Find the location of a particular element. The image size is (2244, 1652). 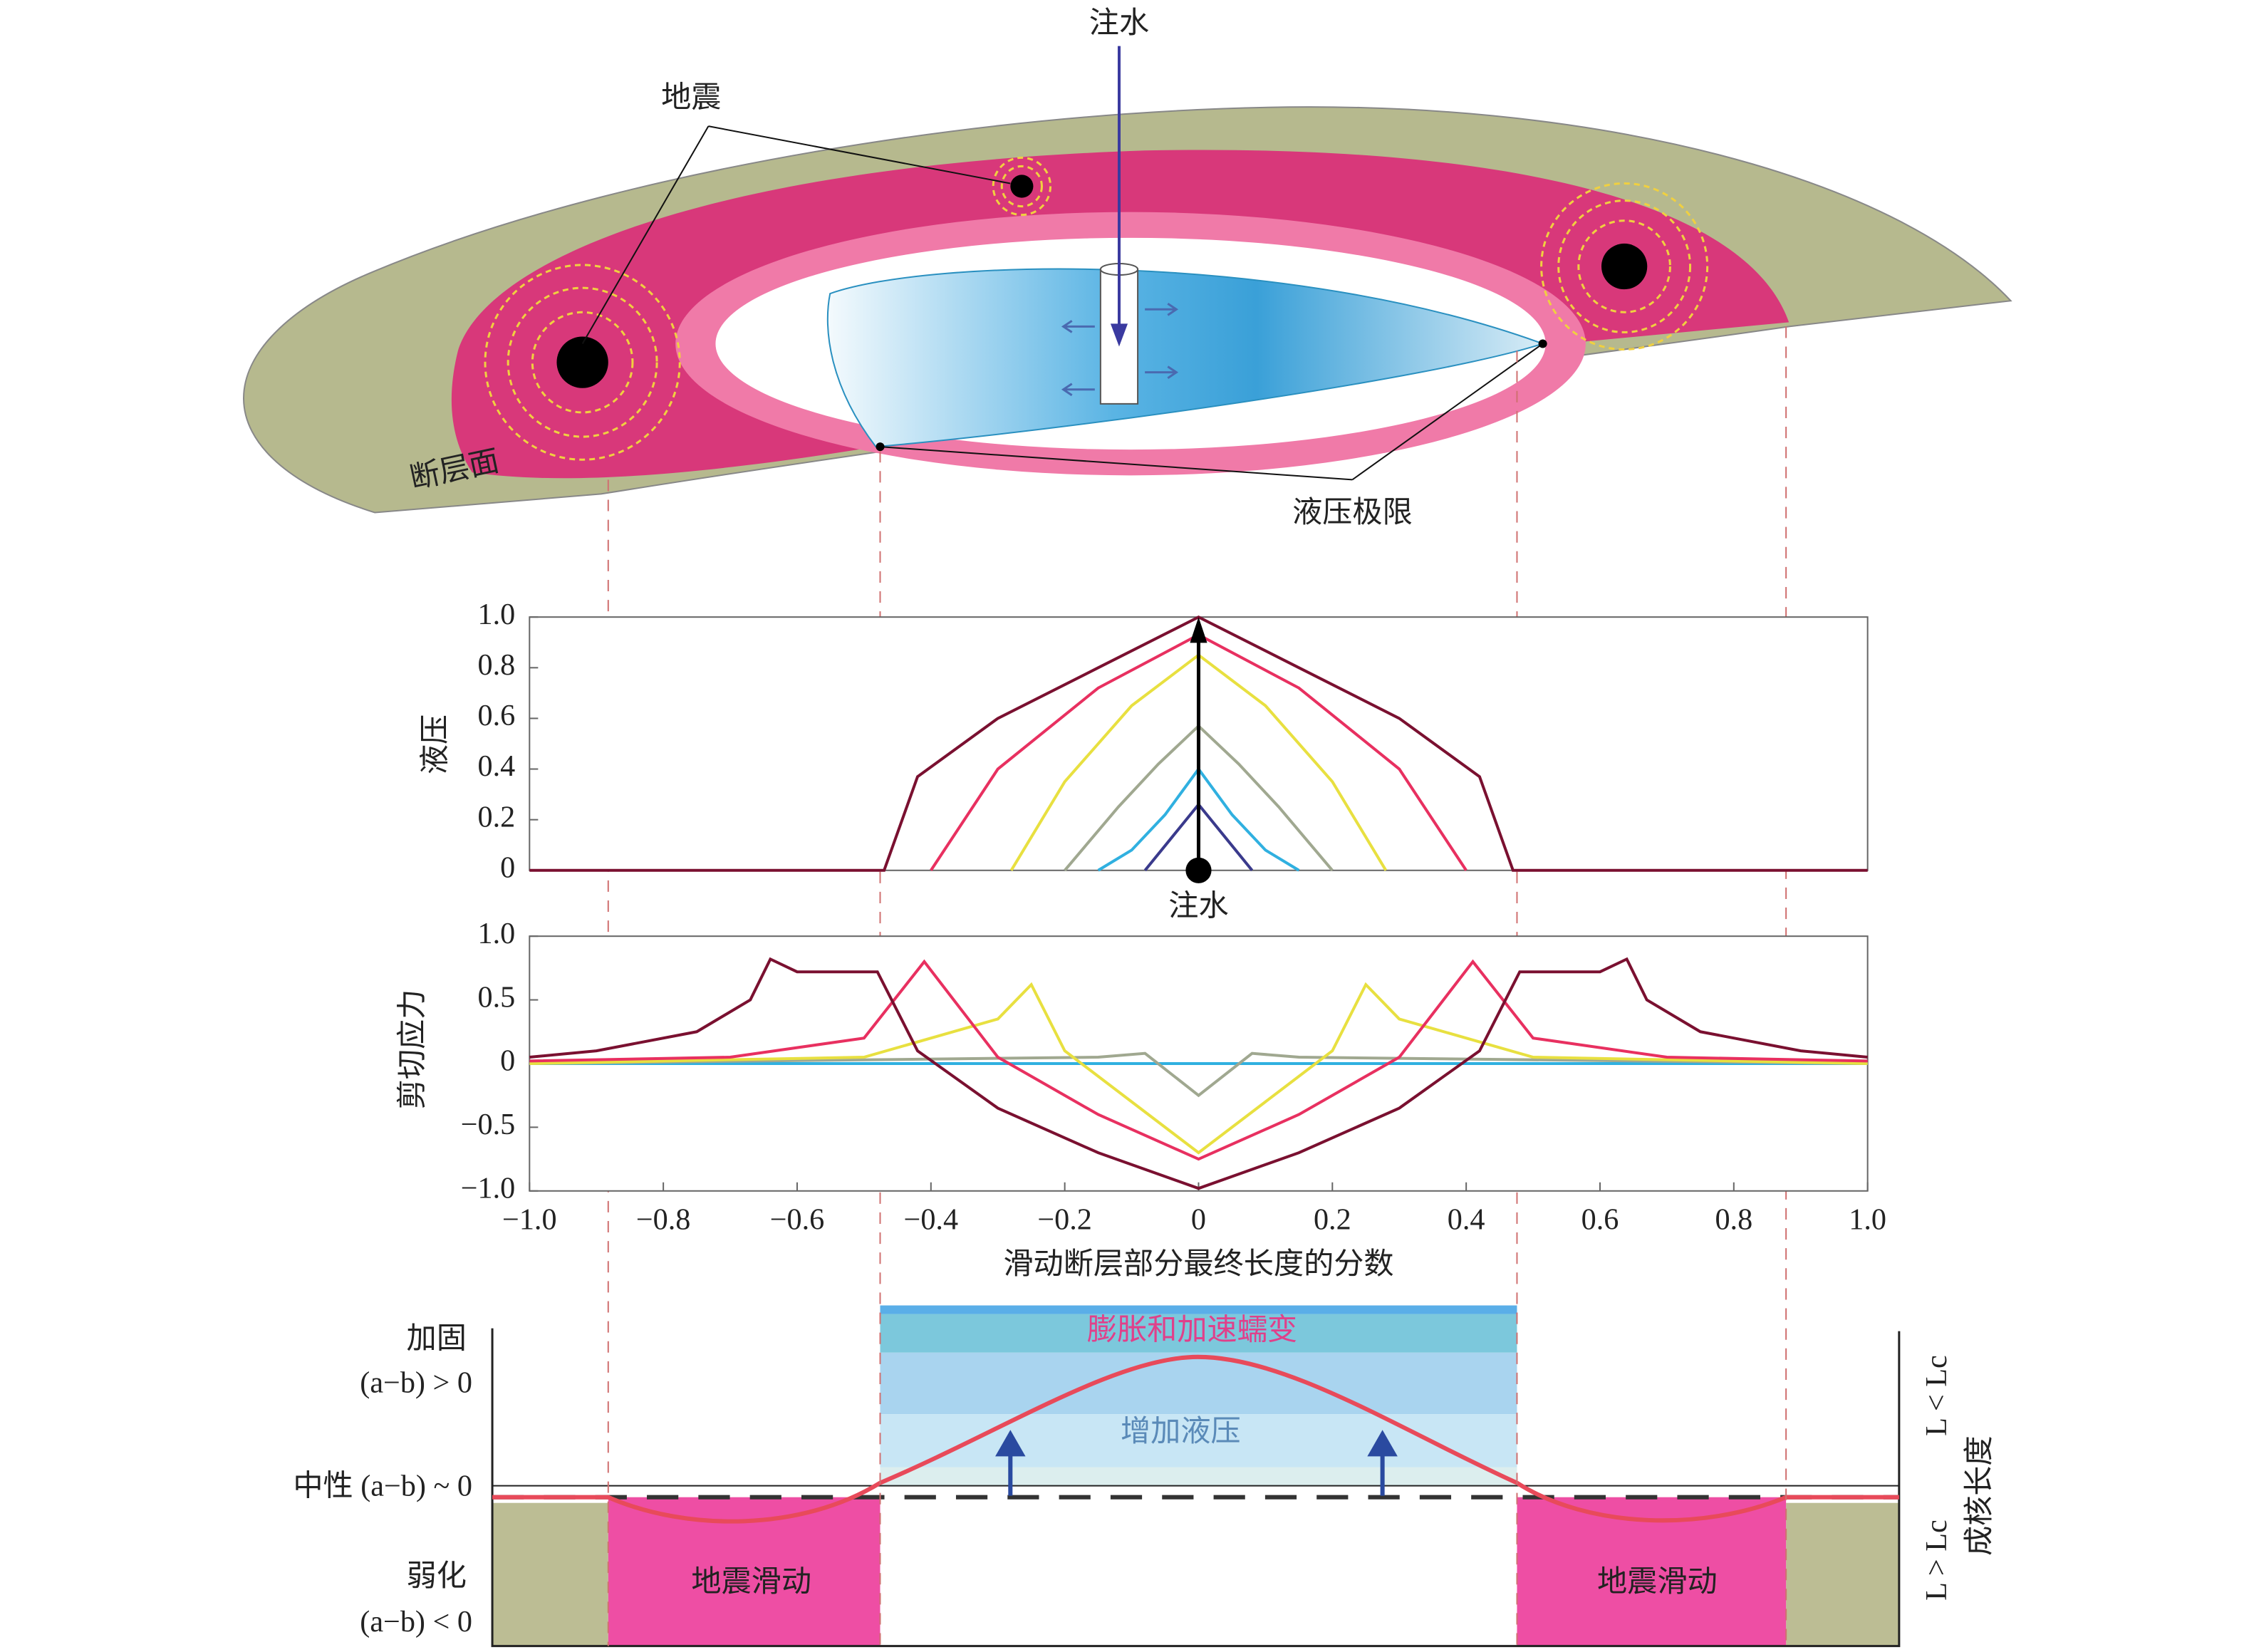

panel-axes is located at coordinates (1196, 1488).